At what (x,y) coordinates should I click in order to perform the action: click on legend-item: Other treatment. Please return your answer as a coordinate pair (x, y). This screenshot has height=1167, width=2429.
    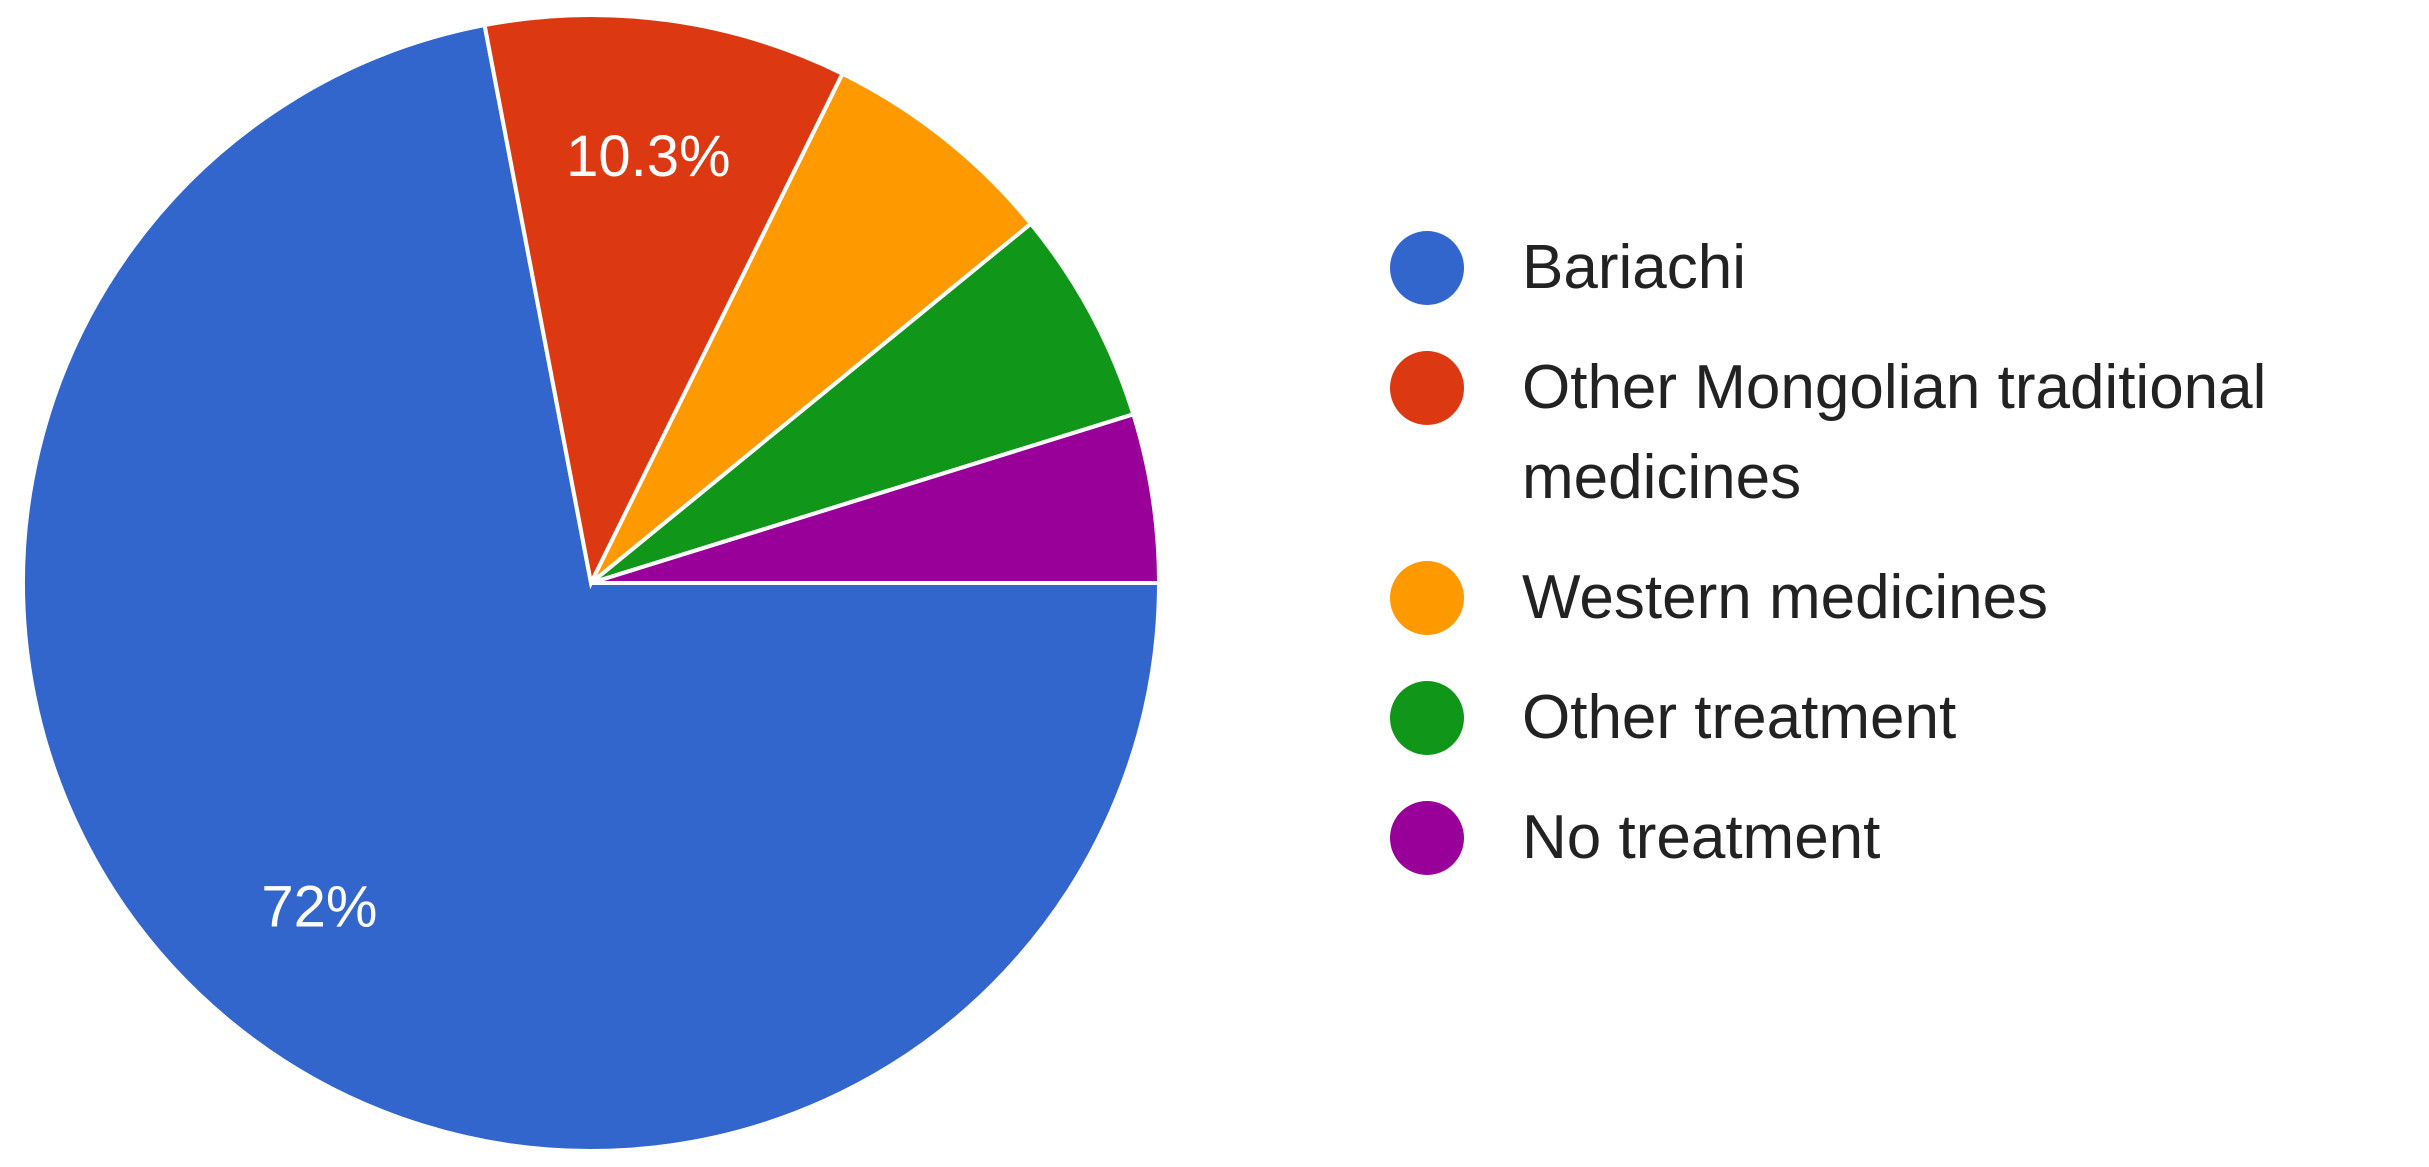
    Looking at the image, I should click on (1896, 718).